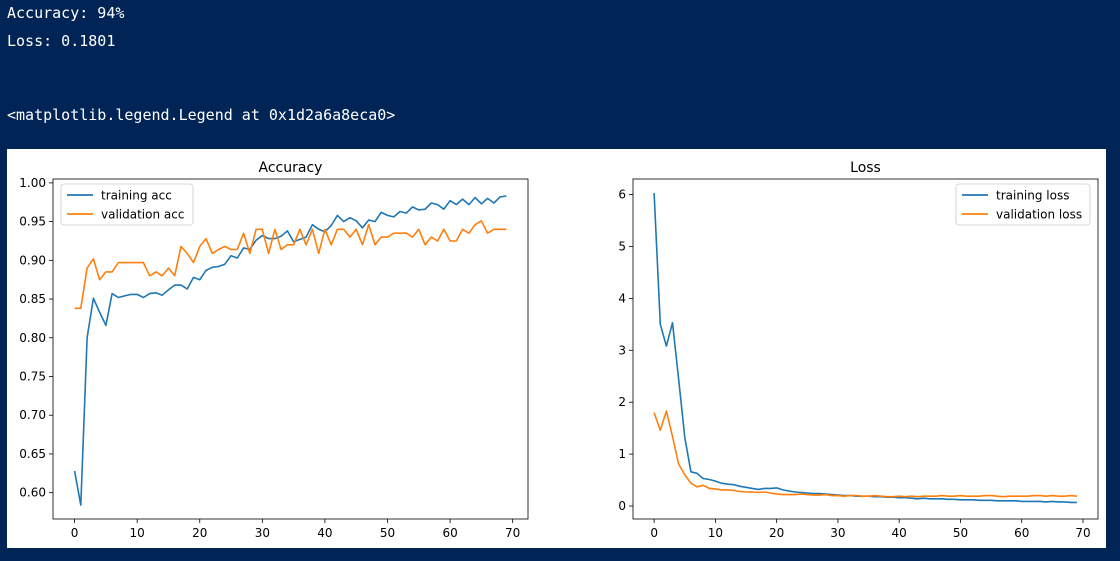 This screenshot has height=561, width=1120. Describe the element at coordinates (32, 376) in the screenshot. I see `y-tick-label: 0.75` at that location.